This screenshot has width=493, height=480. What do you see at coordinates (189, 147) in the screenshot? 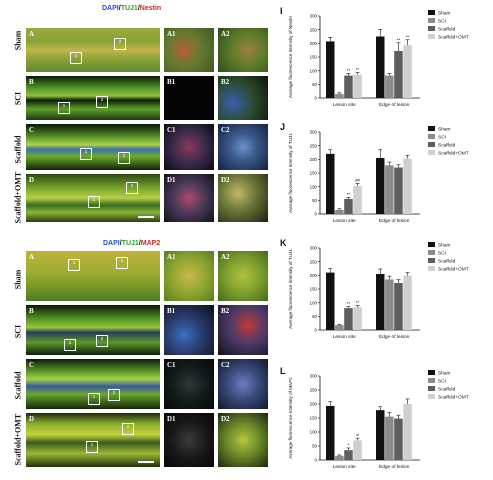
I see `micrograph-top-C1: C1` at bounding box center [189, 147].